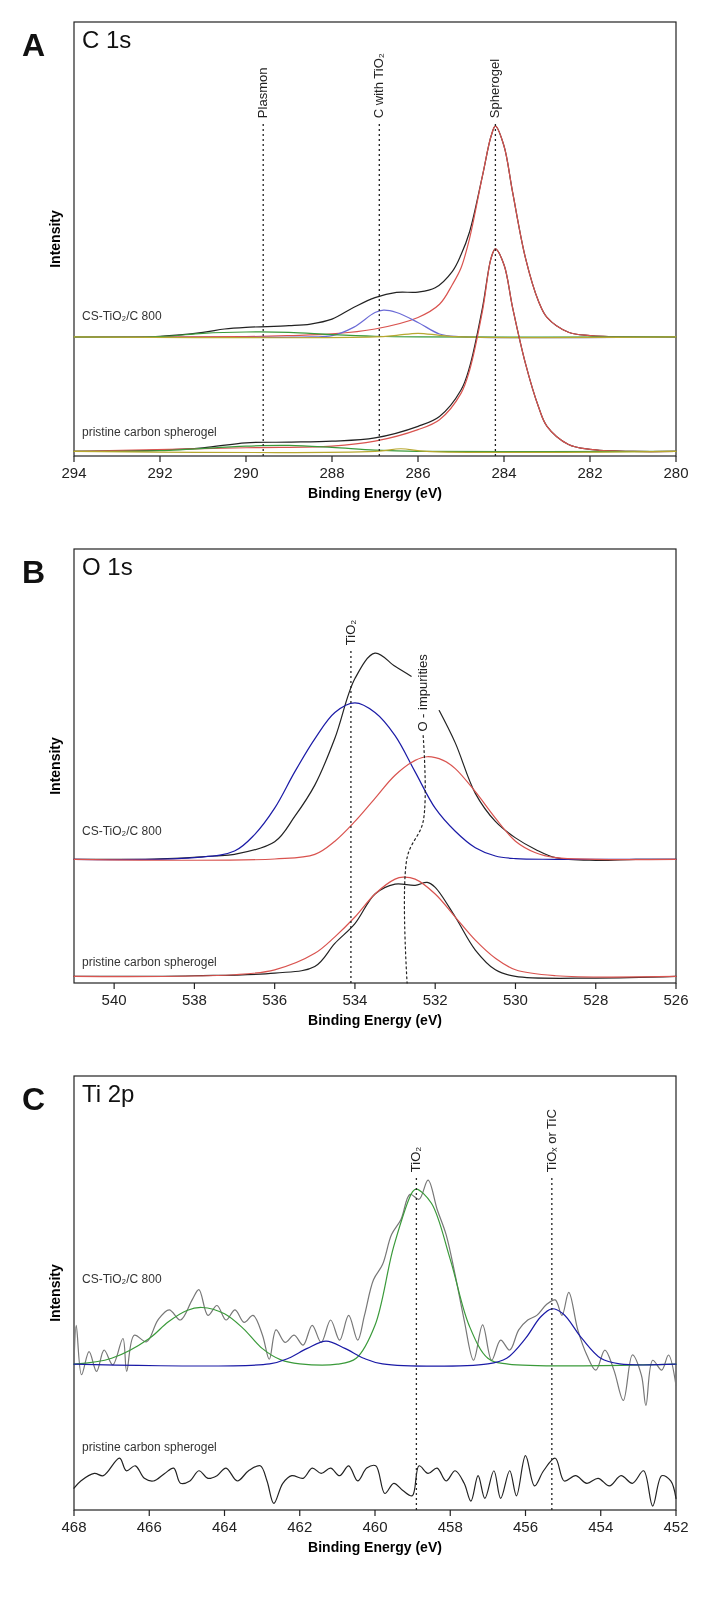 The image size is (716, 1607). What do you see at coordinates (34, 572) in the screenshot?
I see `text: B` at bounding box center [34, 572].